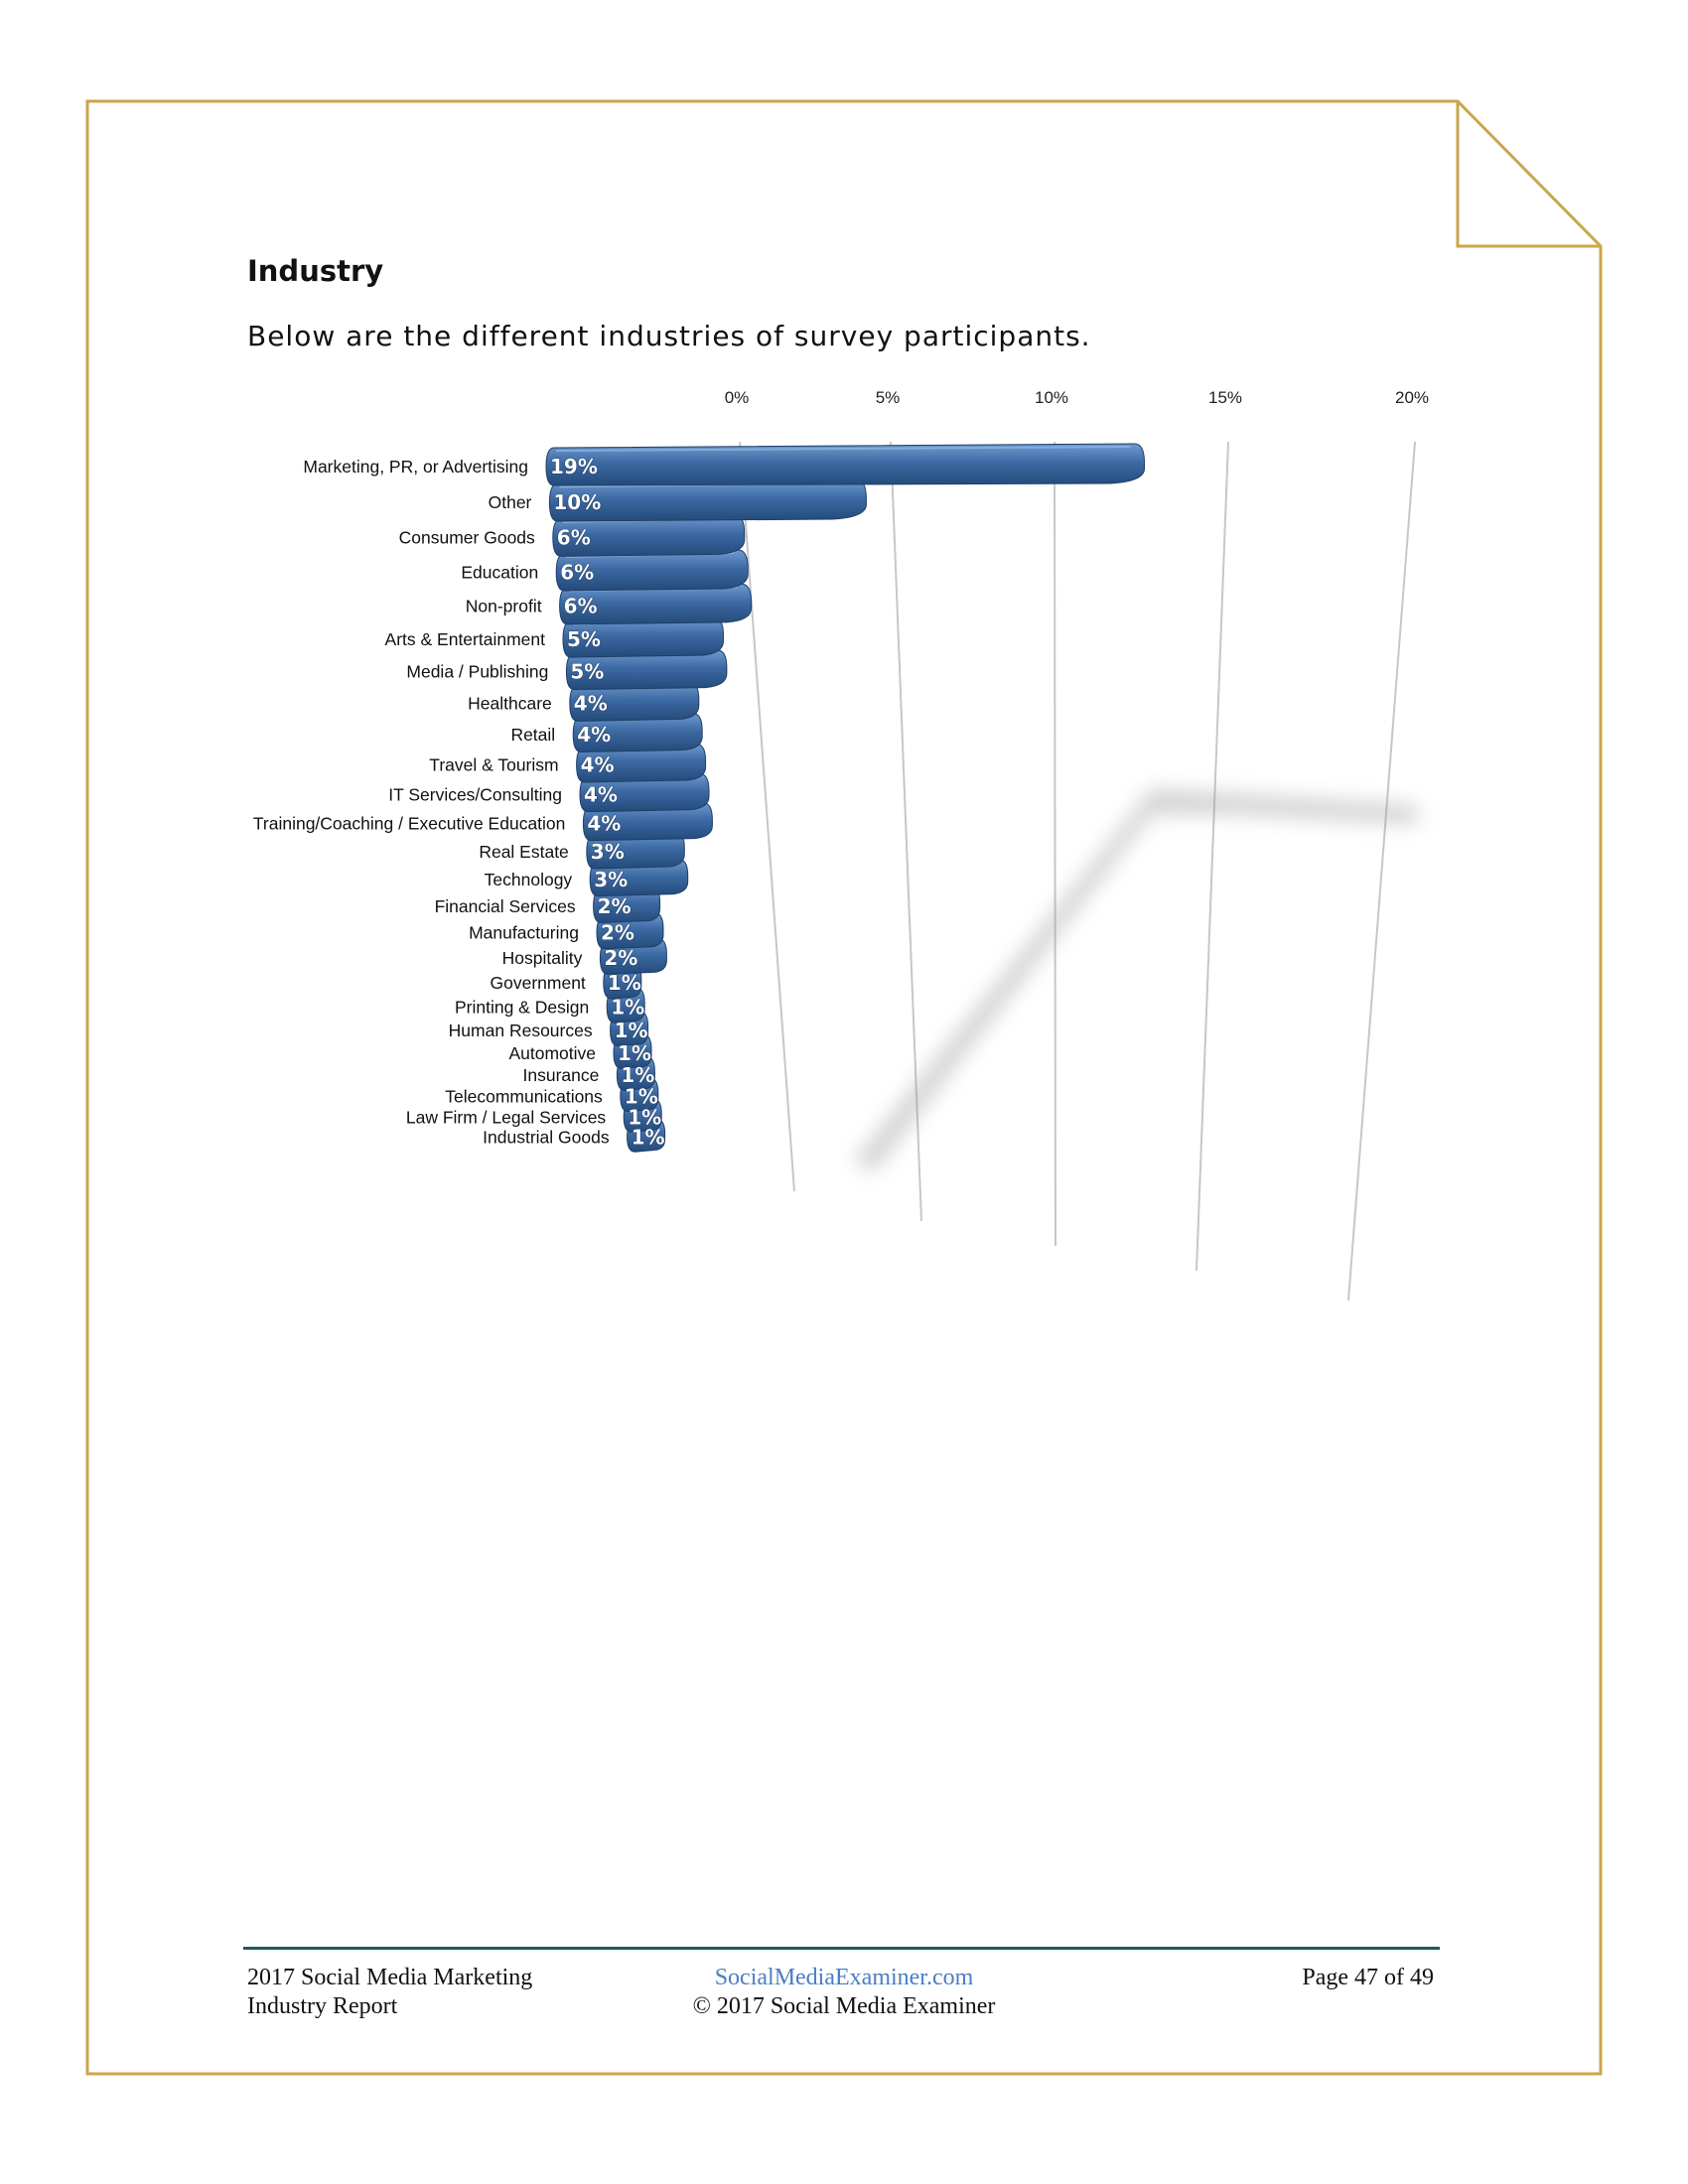  What do you see at coordinates (521, 1030) in the screenshot?
I see `category-label: Human Resources` at bounding box center [521, 1030].